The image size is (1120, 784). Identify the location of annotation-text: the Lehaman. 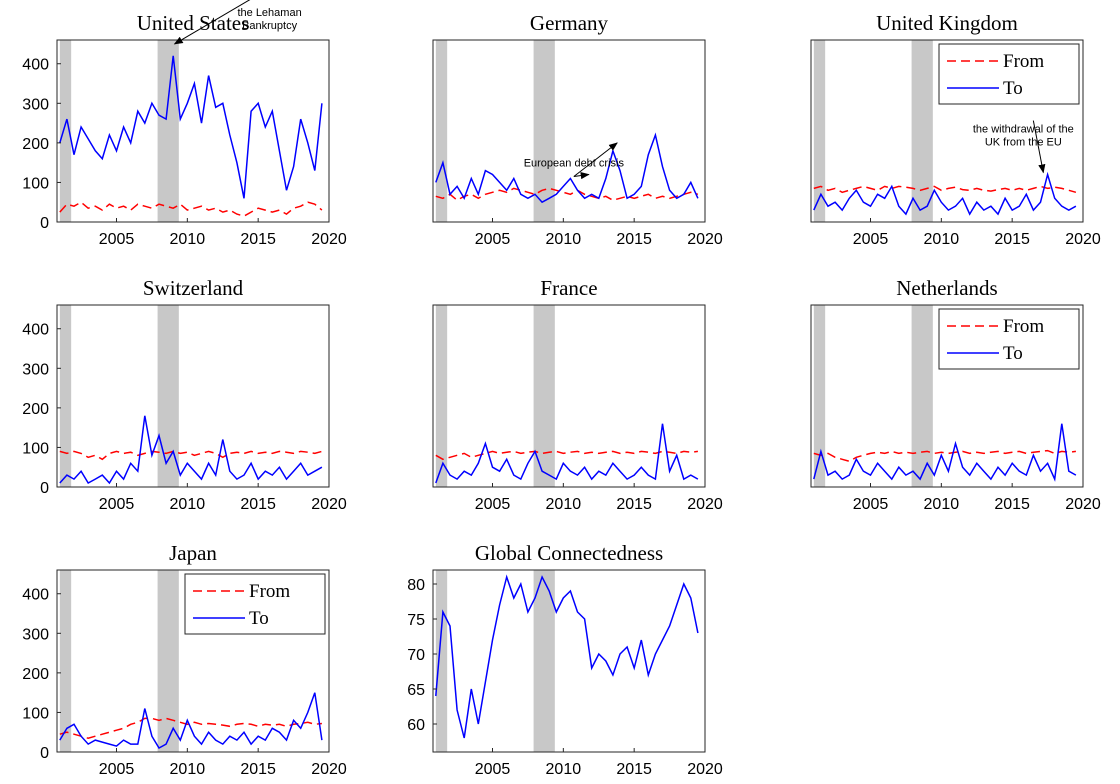
(269, 13).